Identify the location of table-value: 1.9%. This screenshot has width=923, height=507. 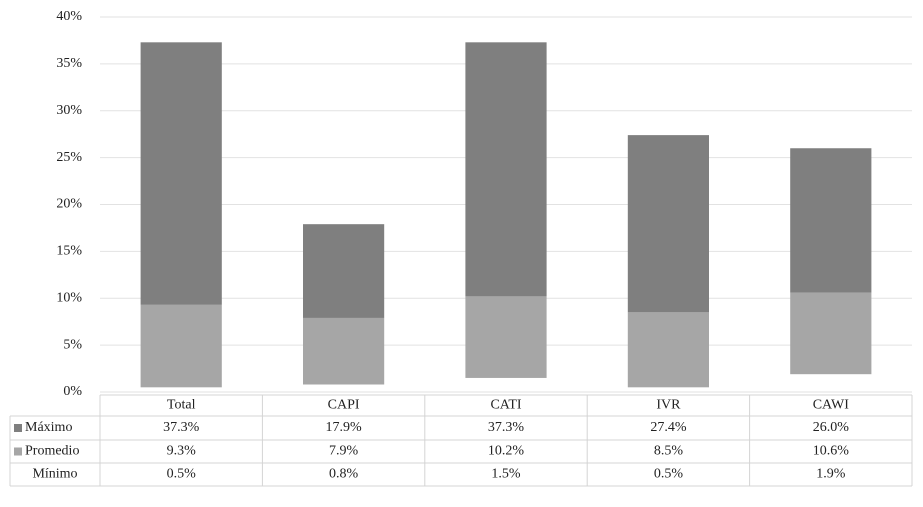
(831, 474).